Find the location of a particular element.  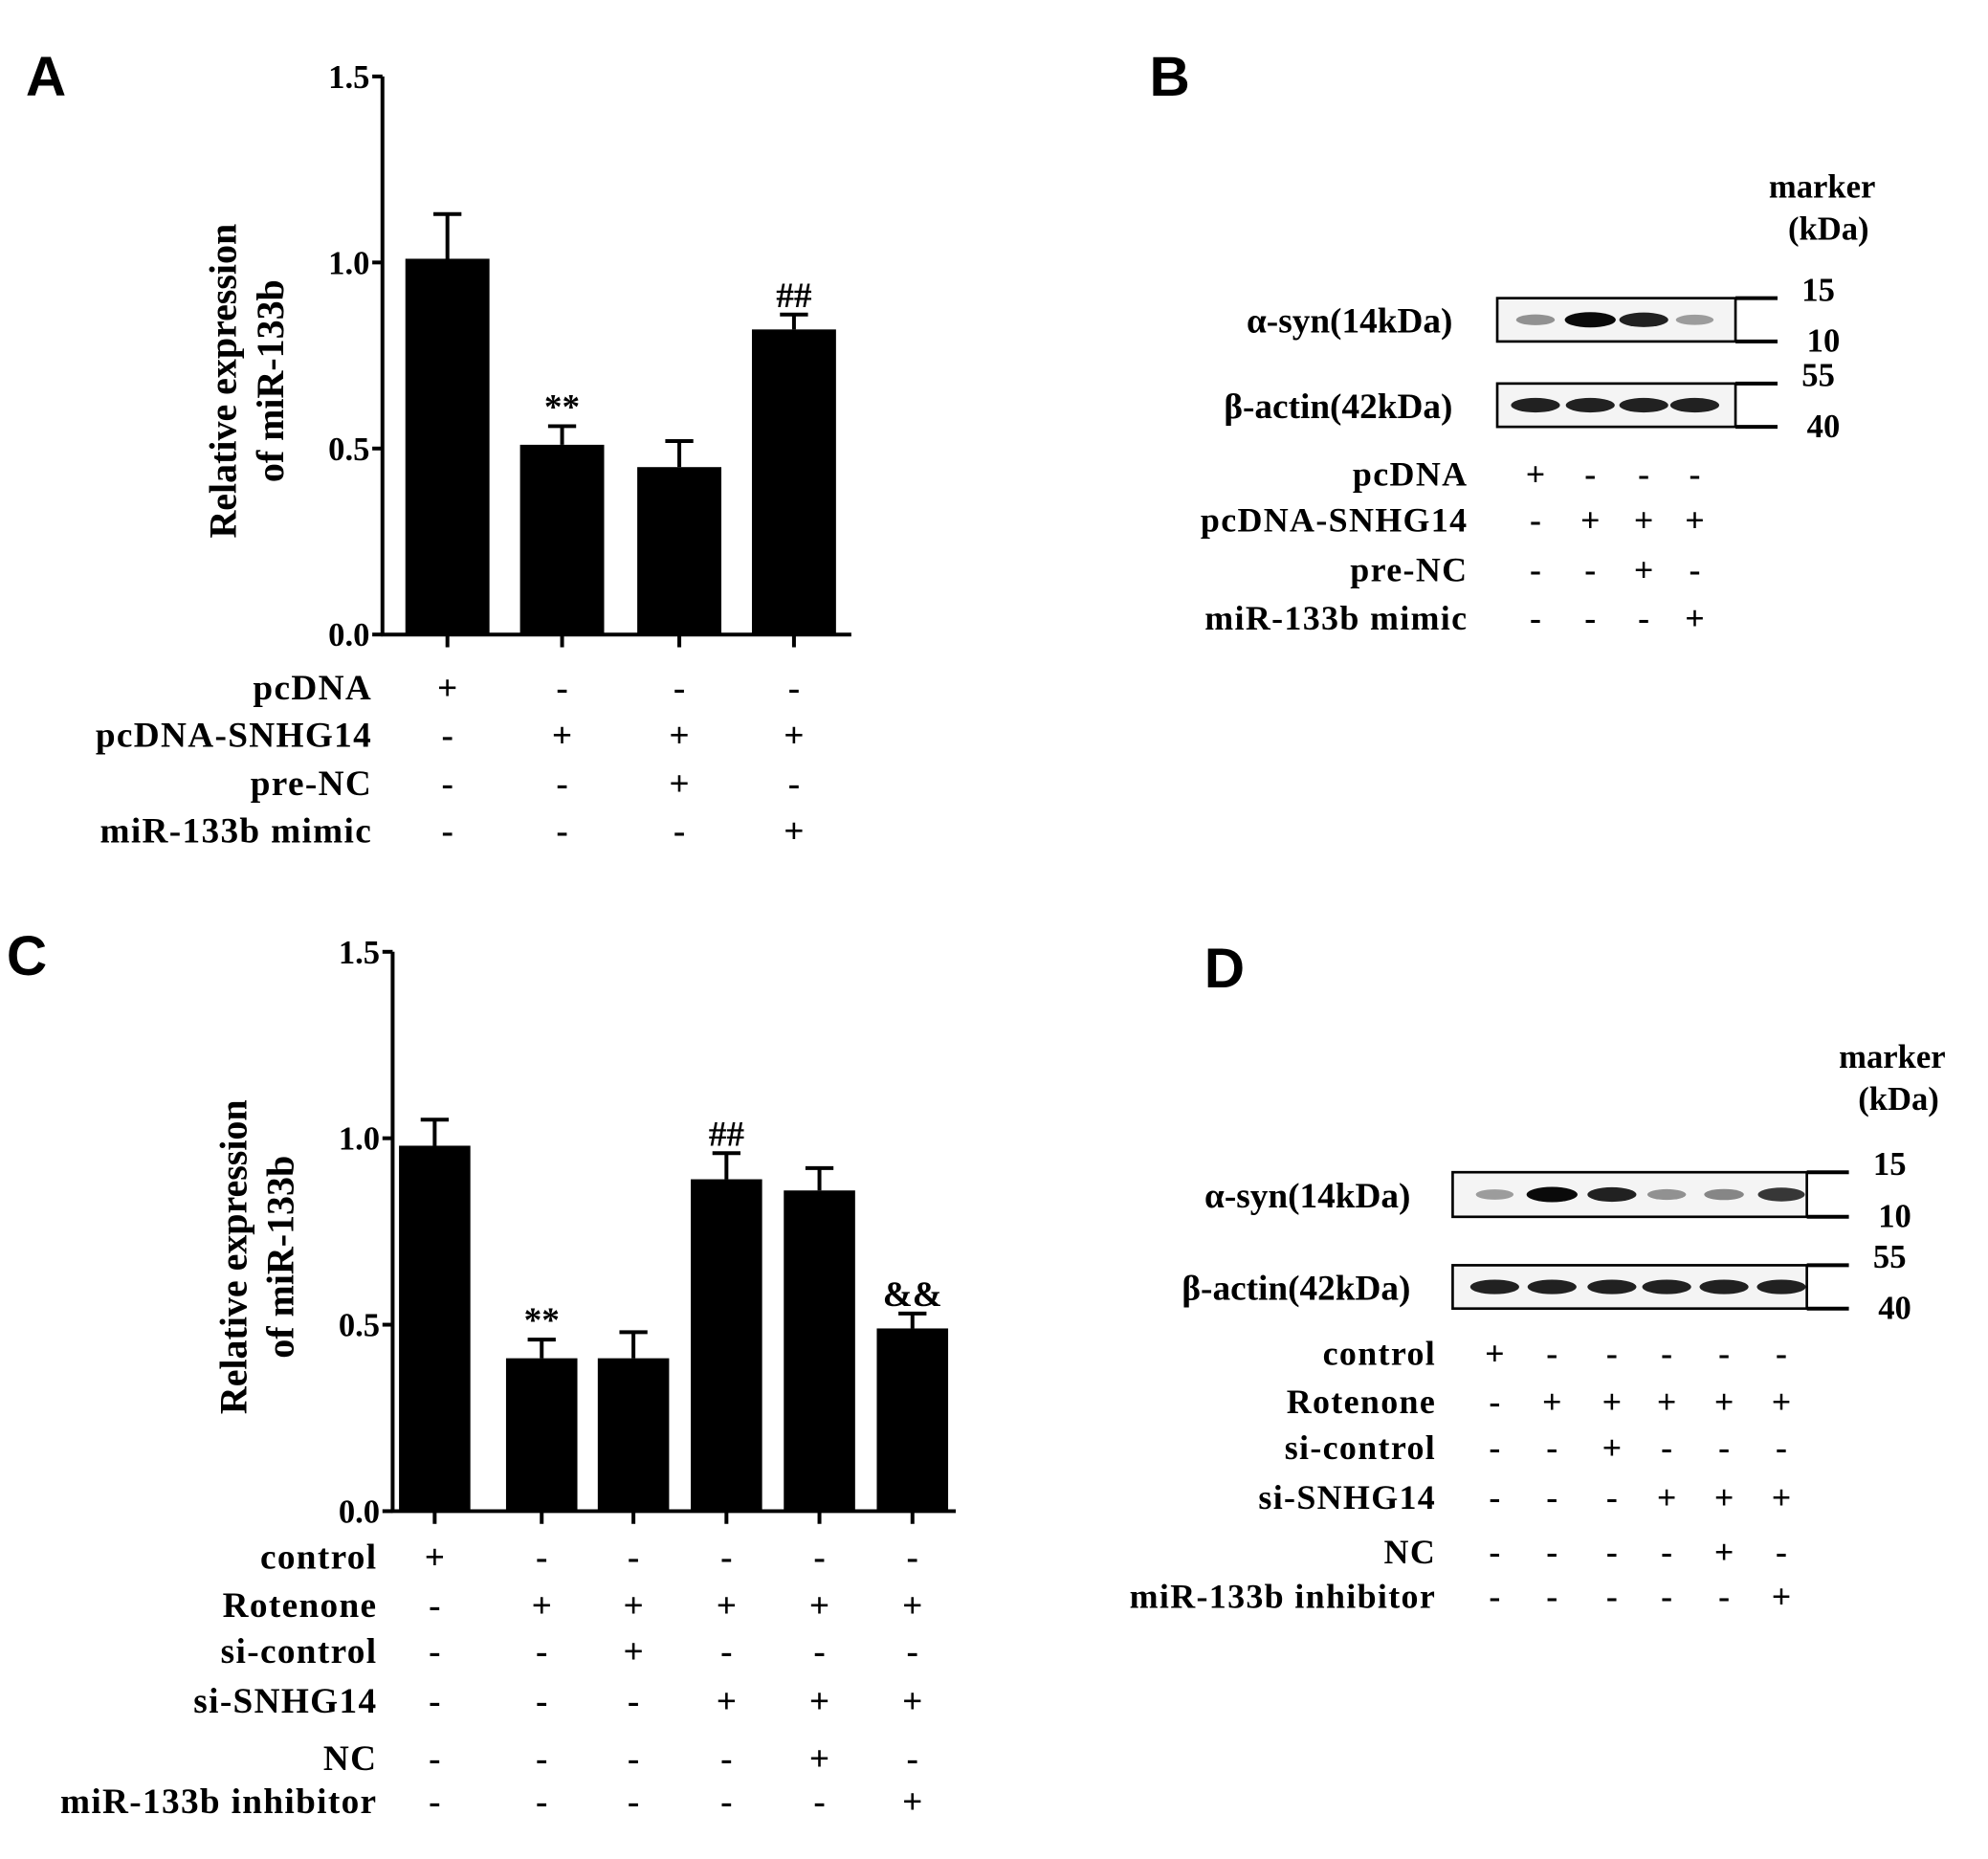

blot-row-label: α-syn(14kDa) is located at coordinates (1307, 1197).